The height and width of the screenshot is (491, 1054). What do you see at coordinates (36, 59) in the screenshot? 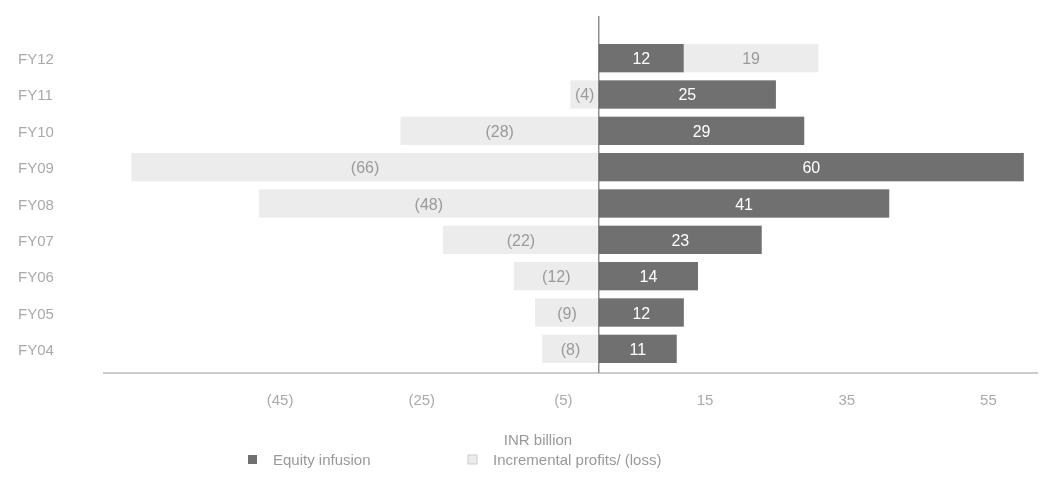
I see `y-tick-label: FY12` at bounding box center [36, 59].